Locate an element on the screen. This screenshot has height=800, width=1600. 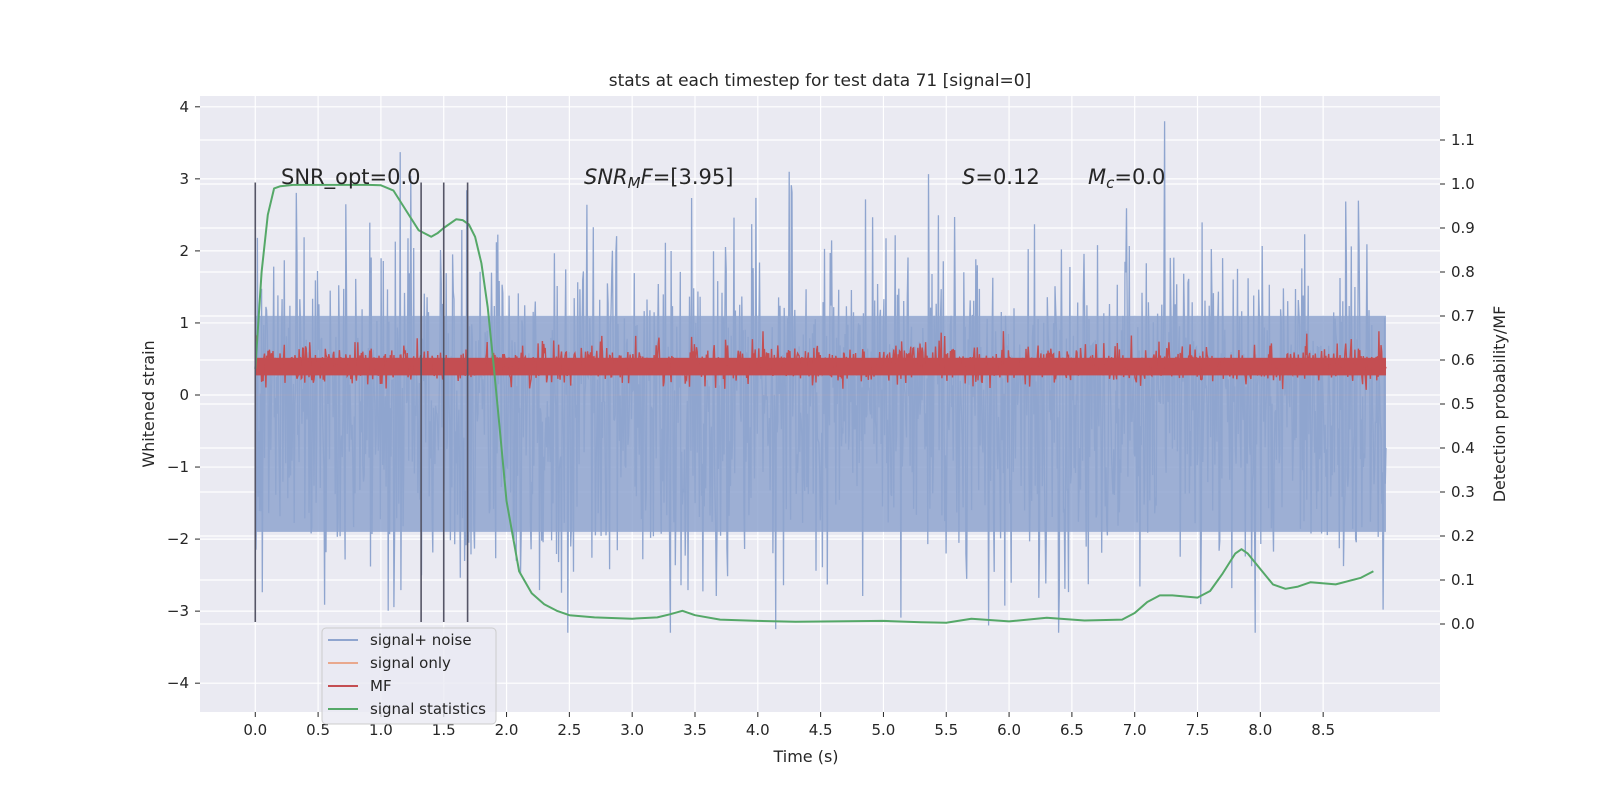
x-tick-label: 5.0 is located at coordinates (884, 730).